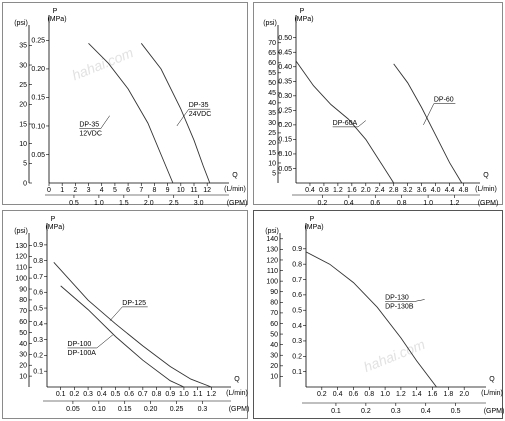  Describe the element at coordinates (285, 67) in the screenshot. I see `mpa-tick-label: 0.40` at that location.